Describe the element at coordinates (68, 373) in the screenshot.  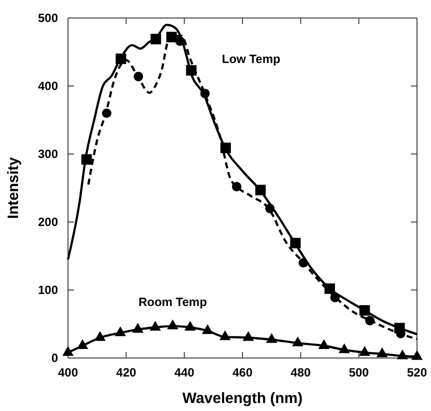
I see `x-tick-label: 400` at that location.